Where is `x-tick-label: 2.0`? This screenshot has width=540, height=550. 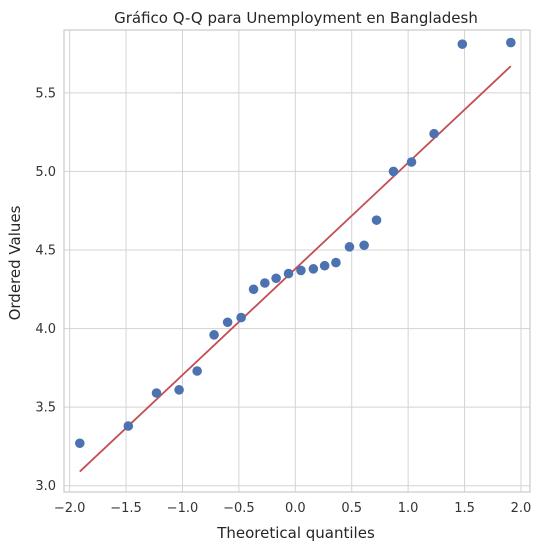 x-tick-label: 2.0 is located at coordinates (521, 508).